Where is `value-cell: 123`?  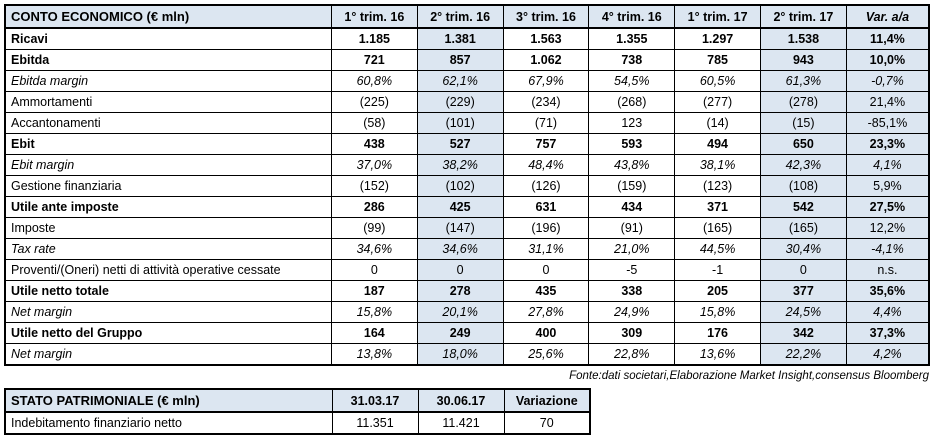
value-cell: 123 is located at coordinates (632, 123).